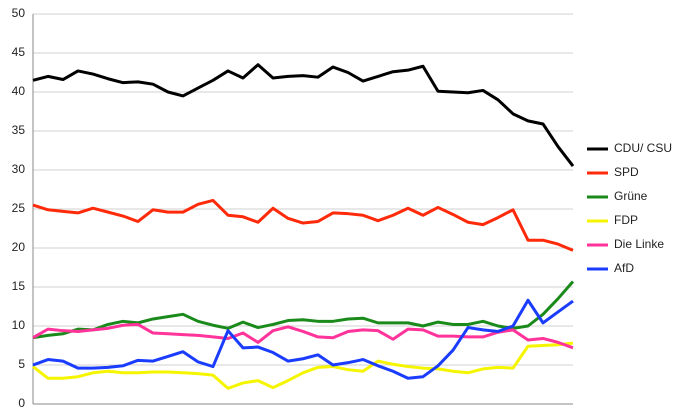  I want to click on legend-label: Grüne, so click(631, 196).